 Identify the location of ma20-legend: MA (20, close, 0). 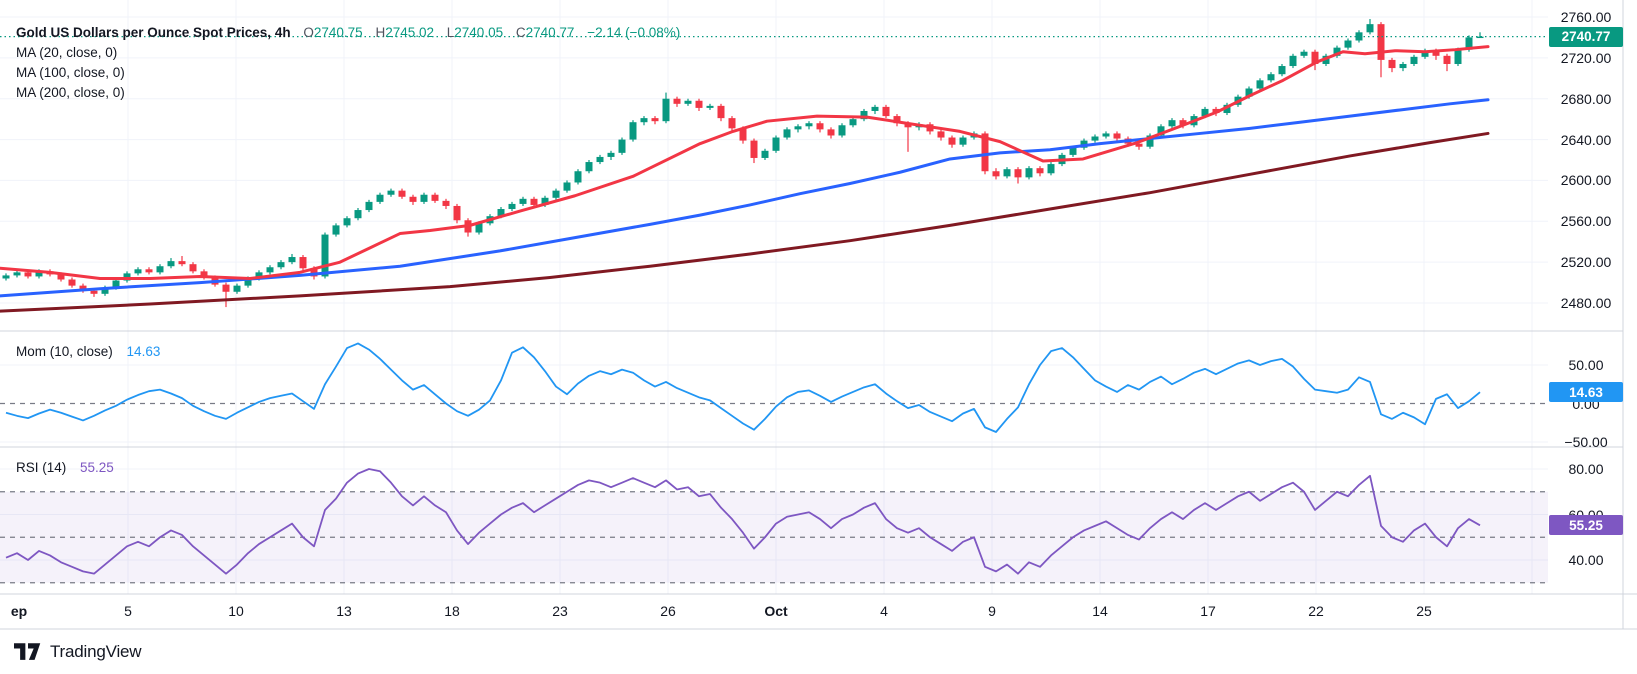
(66, 53).